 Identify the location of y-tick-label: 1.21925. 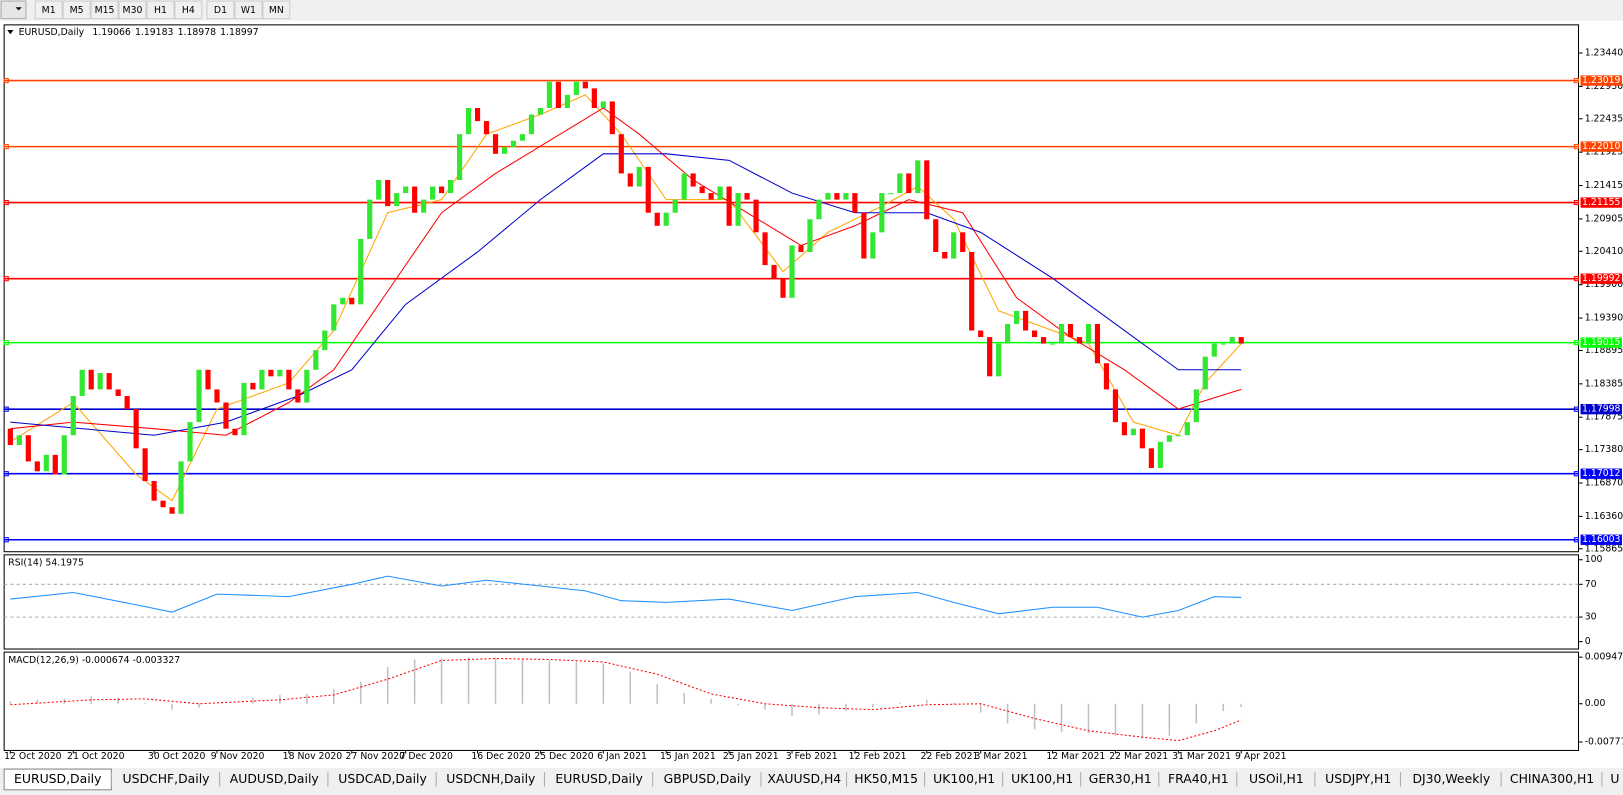
(1604, 152).